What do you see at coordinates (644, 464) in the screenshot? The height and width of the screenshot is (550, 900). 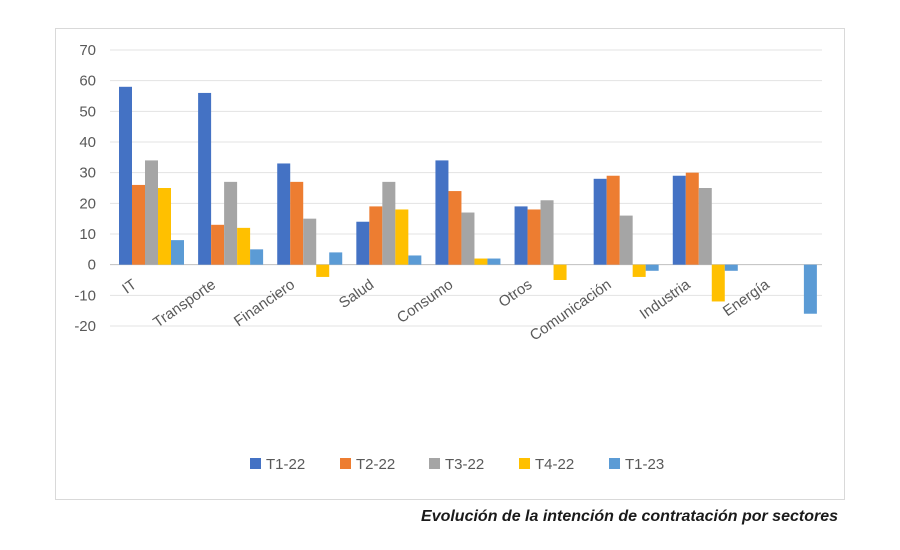 I see `legend-label: T1-23` at bounding box center [644, 464].